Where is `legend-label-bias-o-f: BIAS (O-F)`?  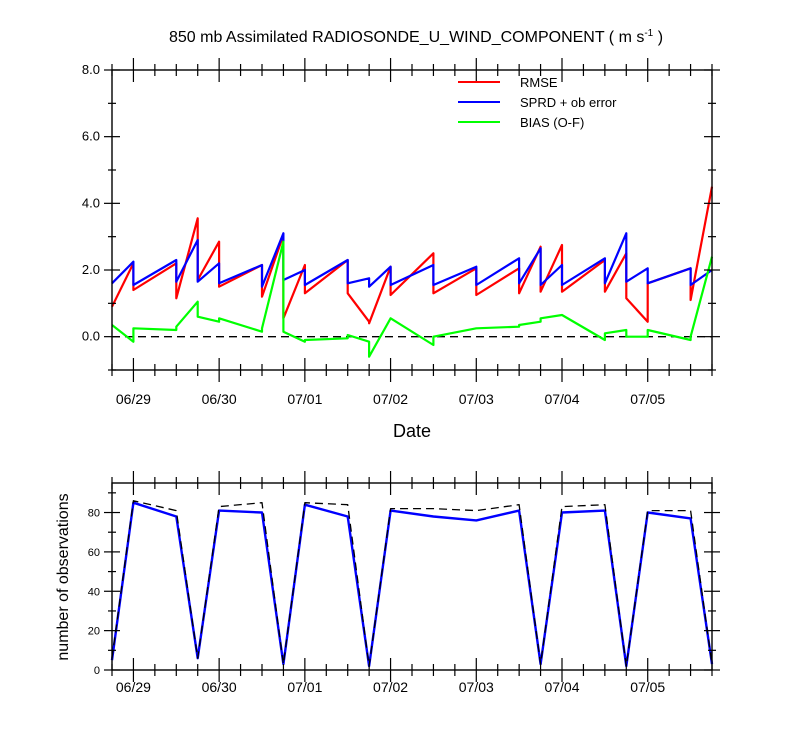
legend-label-bias-o-f: BIAS (O-F) is located at coordinates (552, 122).